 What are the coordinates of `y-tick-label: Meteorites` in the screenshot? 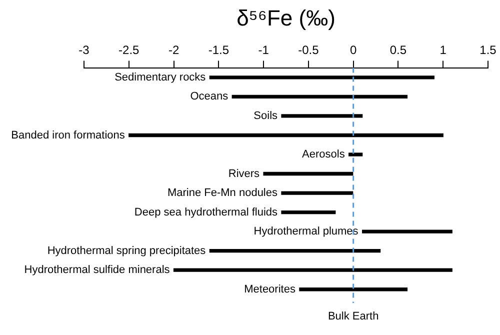 It's located at (270, 289).